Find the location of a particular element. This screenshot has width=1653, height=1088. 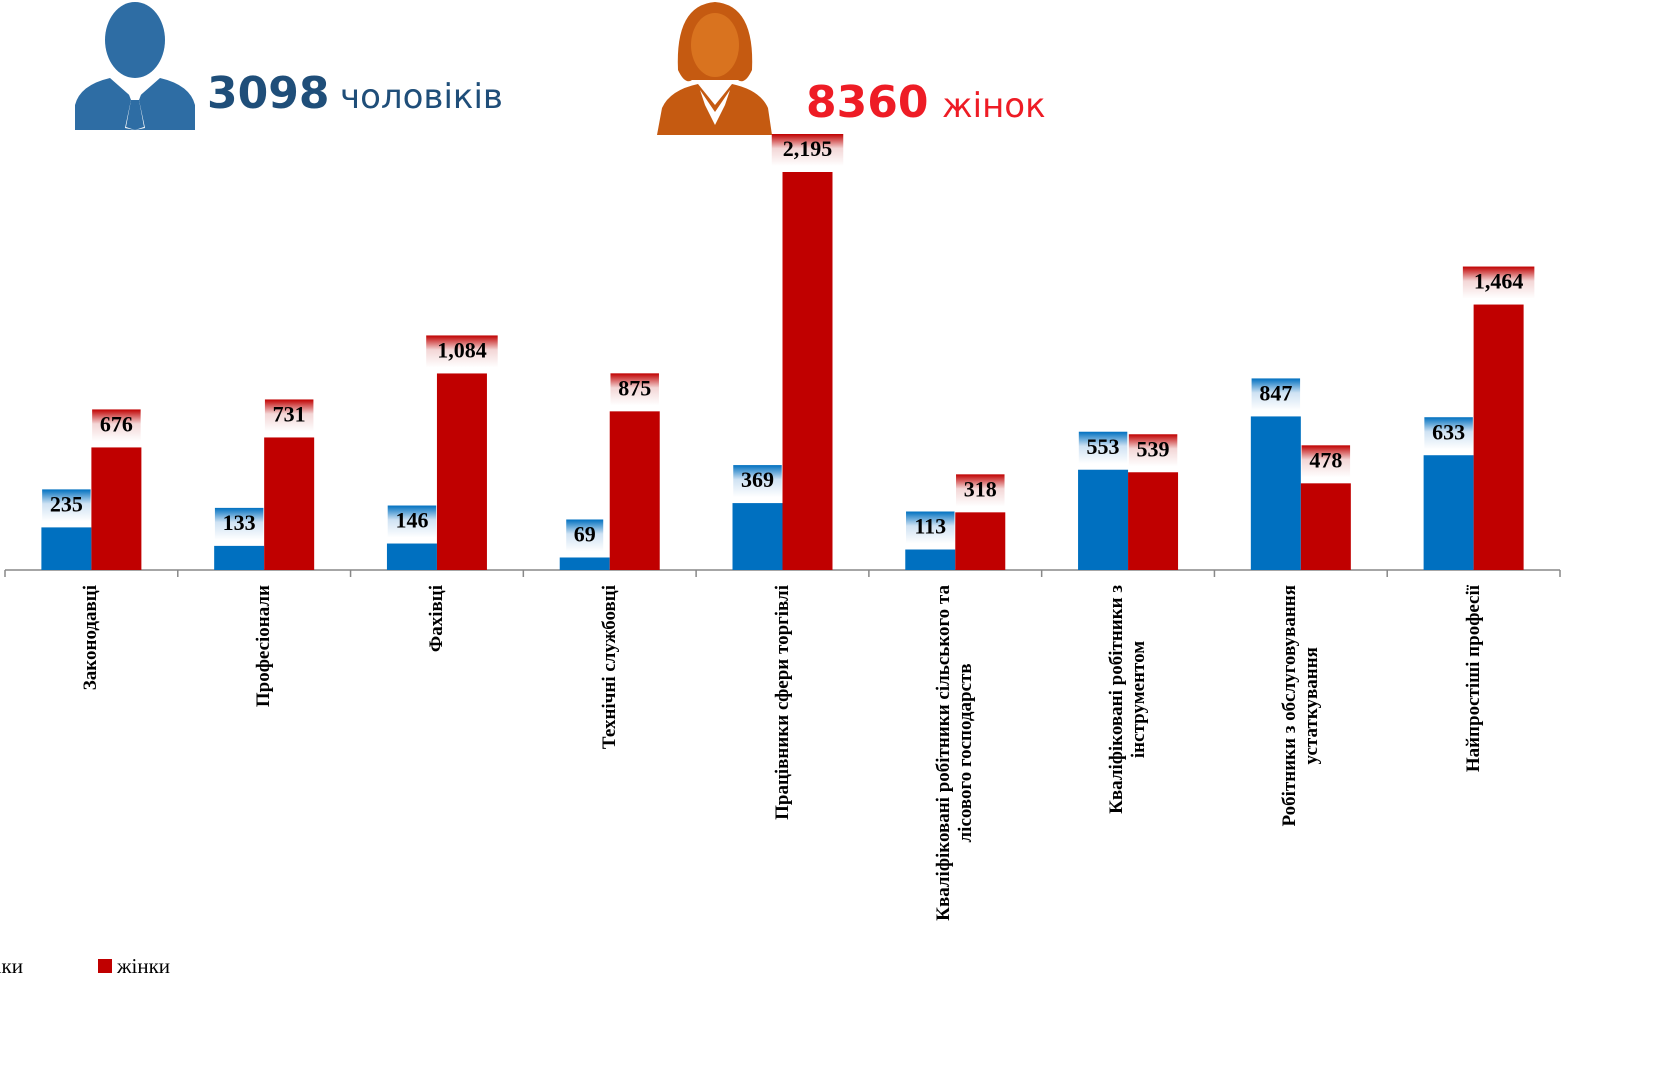

value-label: 133 is located at coordinates (239, 522).